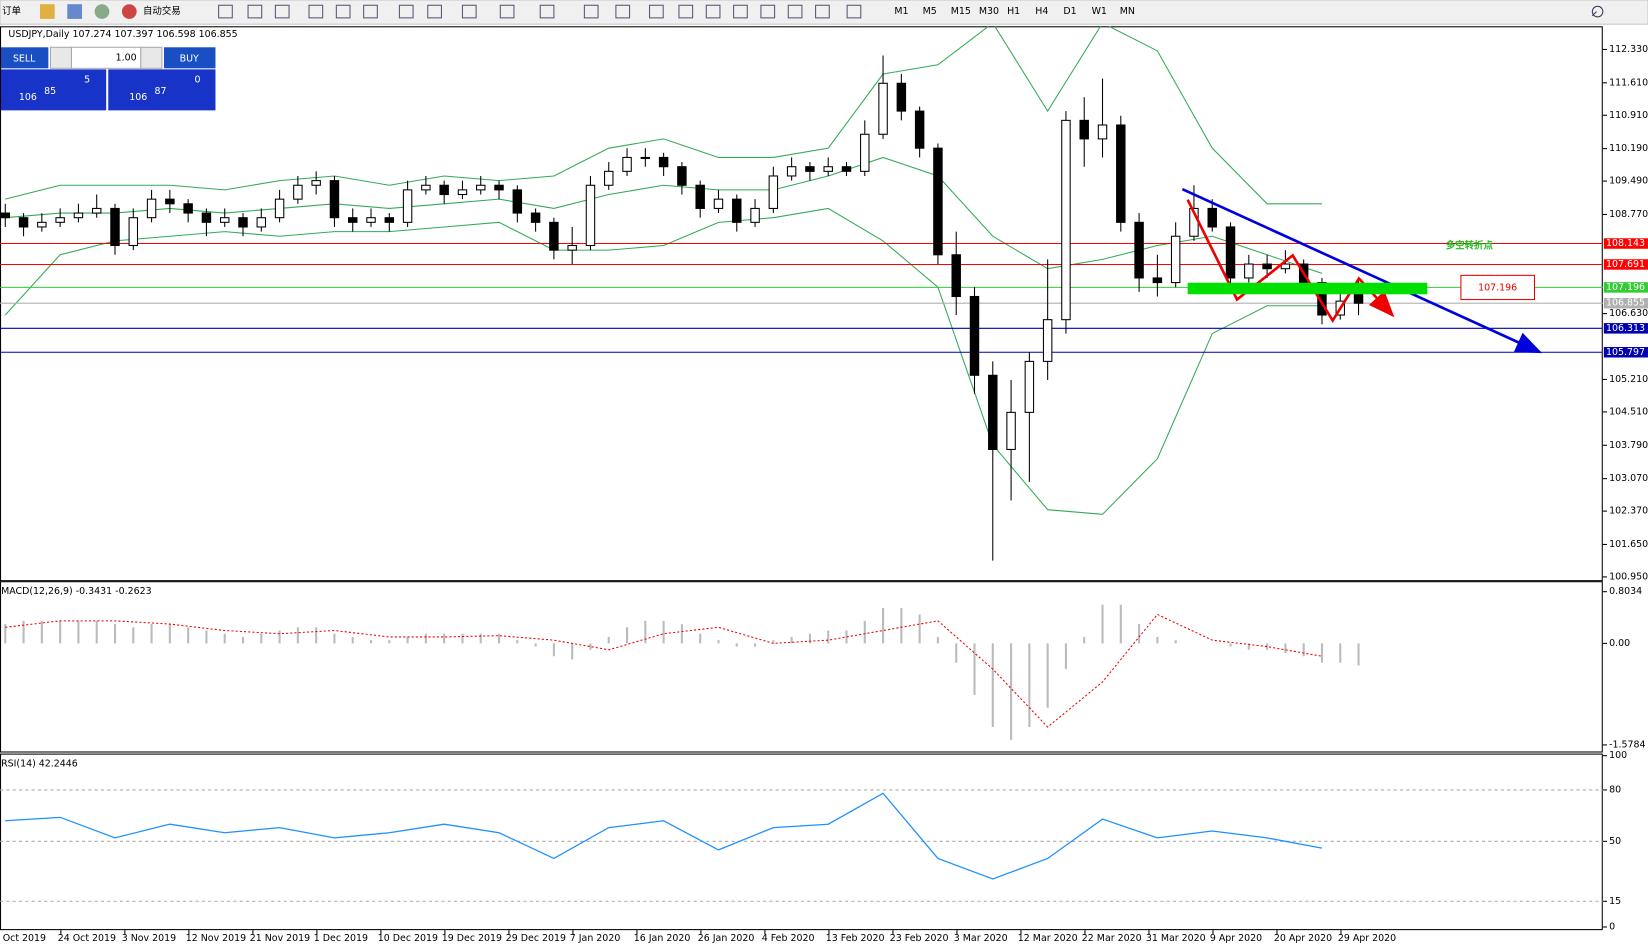 This screenshot has height=948, width=1648. Describe the element at coordinates (1628, 313) in the screenshot. I see `y-tick-label: 106.630` at that location.